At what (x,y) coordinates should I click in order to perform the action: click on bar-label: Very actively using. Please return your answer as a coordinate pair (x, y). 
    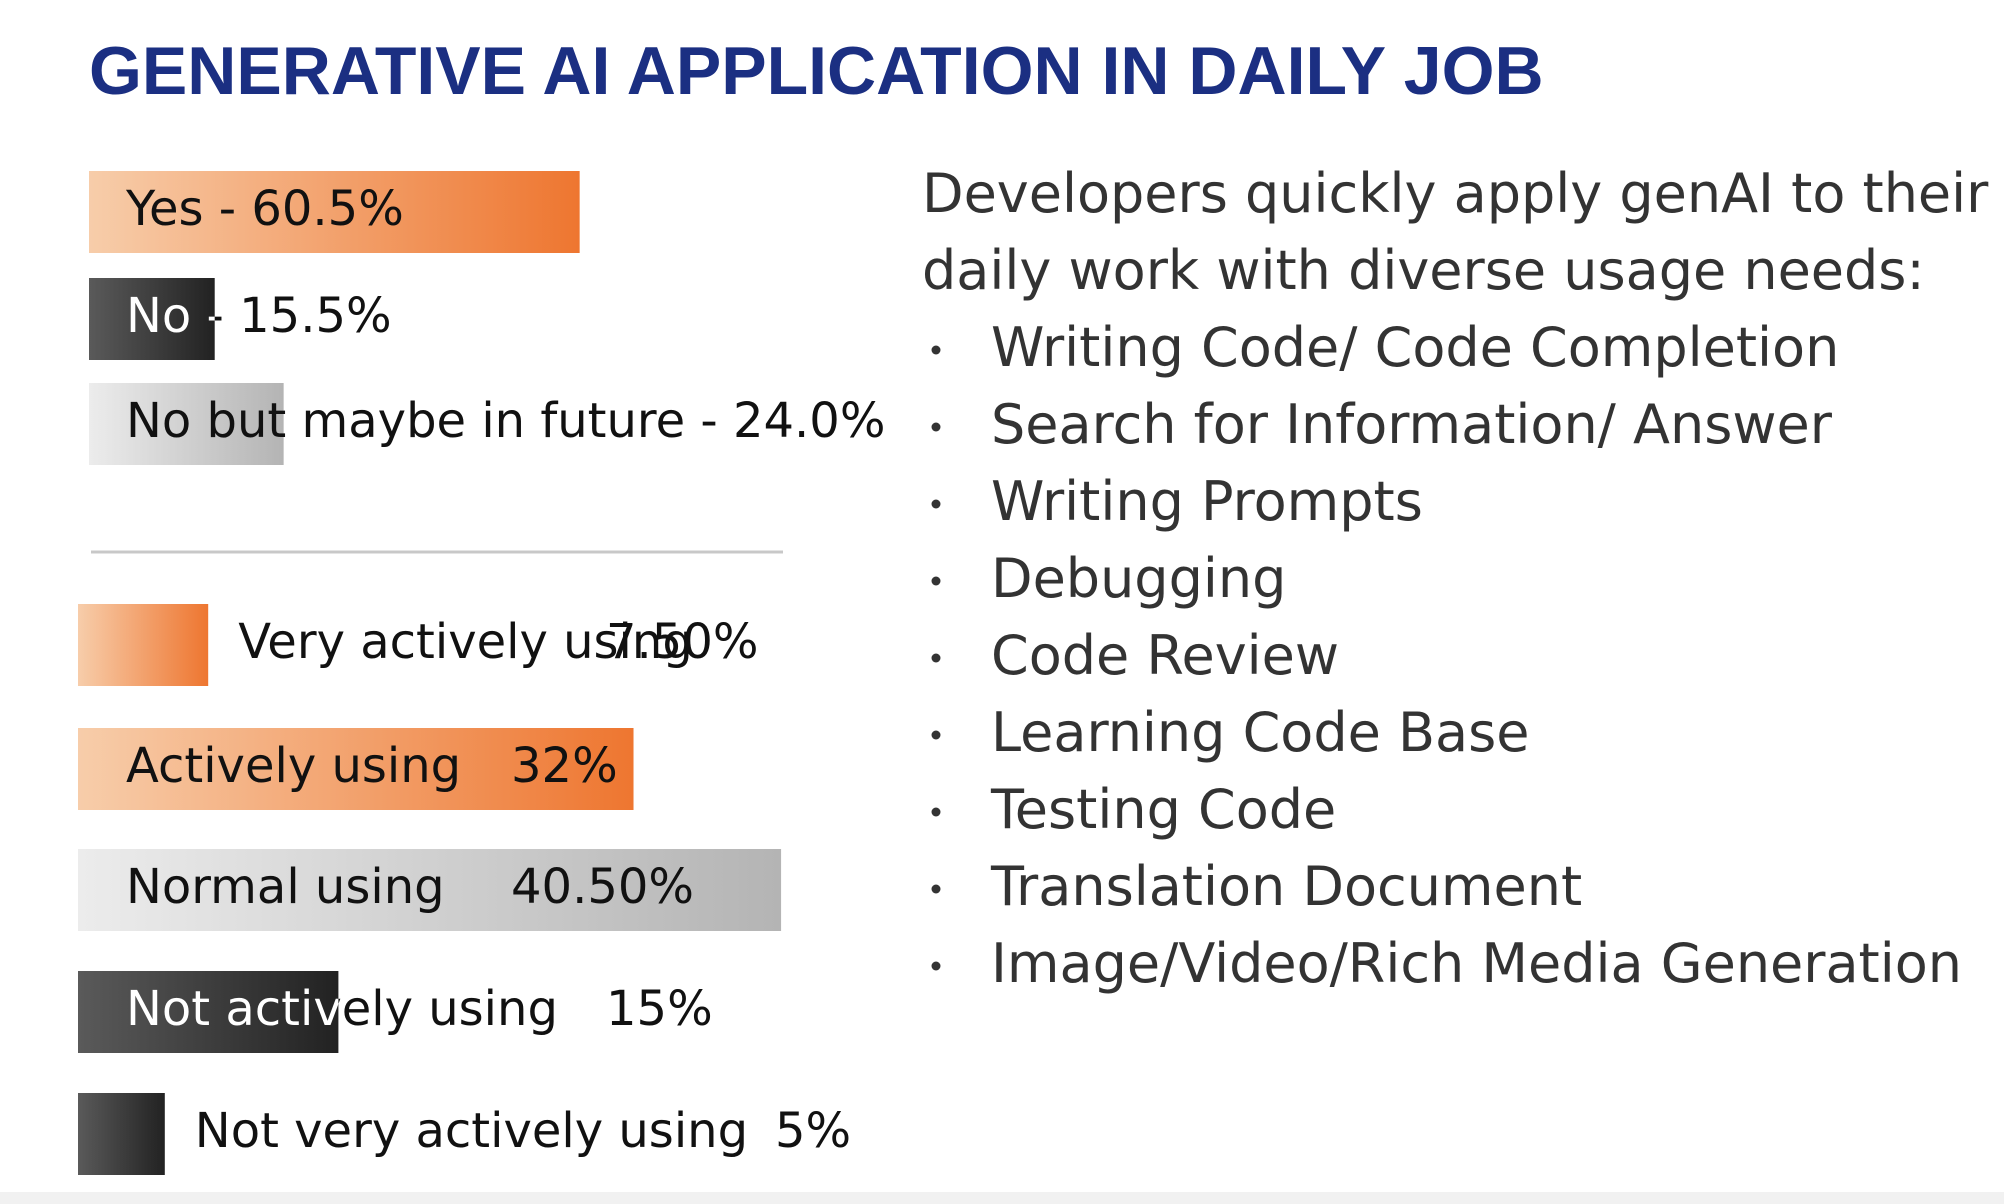
    Looking at the image, I should click on (465, 642).